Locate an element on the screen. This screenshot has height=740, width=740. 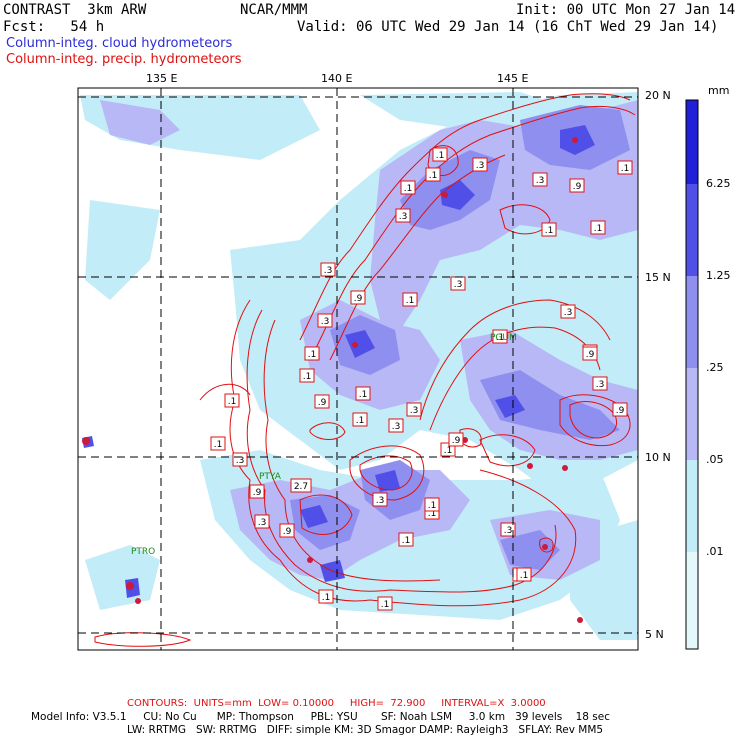
lon-label-135: 135 E is located at coordinates (162, 78).